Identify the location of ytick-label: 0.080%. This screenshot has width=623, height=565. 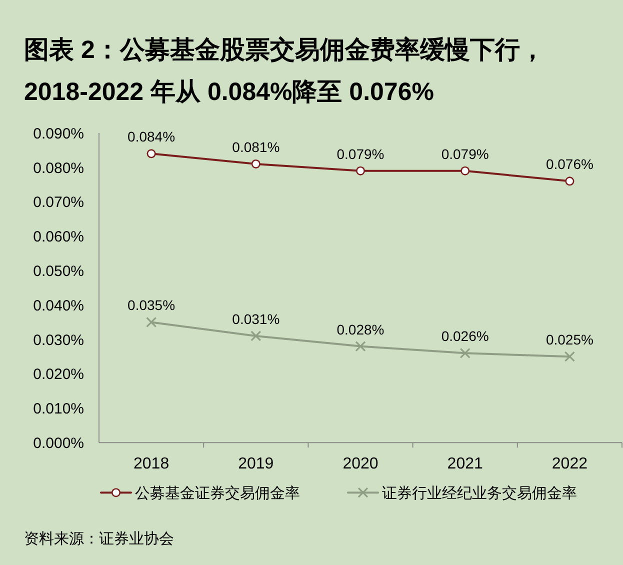
(58, 168).